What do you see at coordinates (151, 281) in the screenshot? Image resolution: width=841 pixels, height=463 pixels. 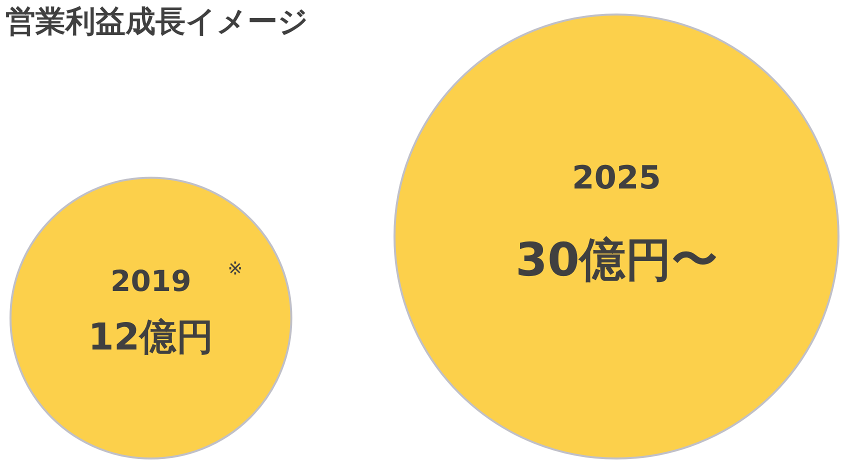 I see `category-label: 2019` at bounding box center [151, 281].